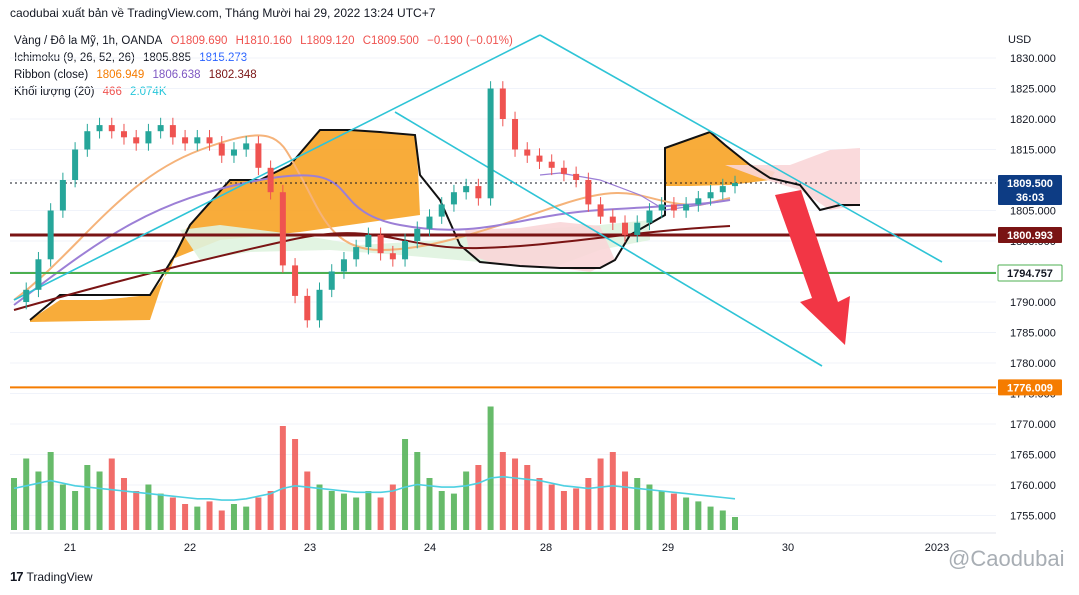  Describe the element at coordinates (1020, 40) in the screenshot. I see `currency-label: USD` at that location.